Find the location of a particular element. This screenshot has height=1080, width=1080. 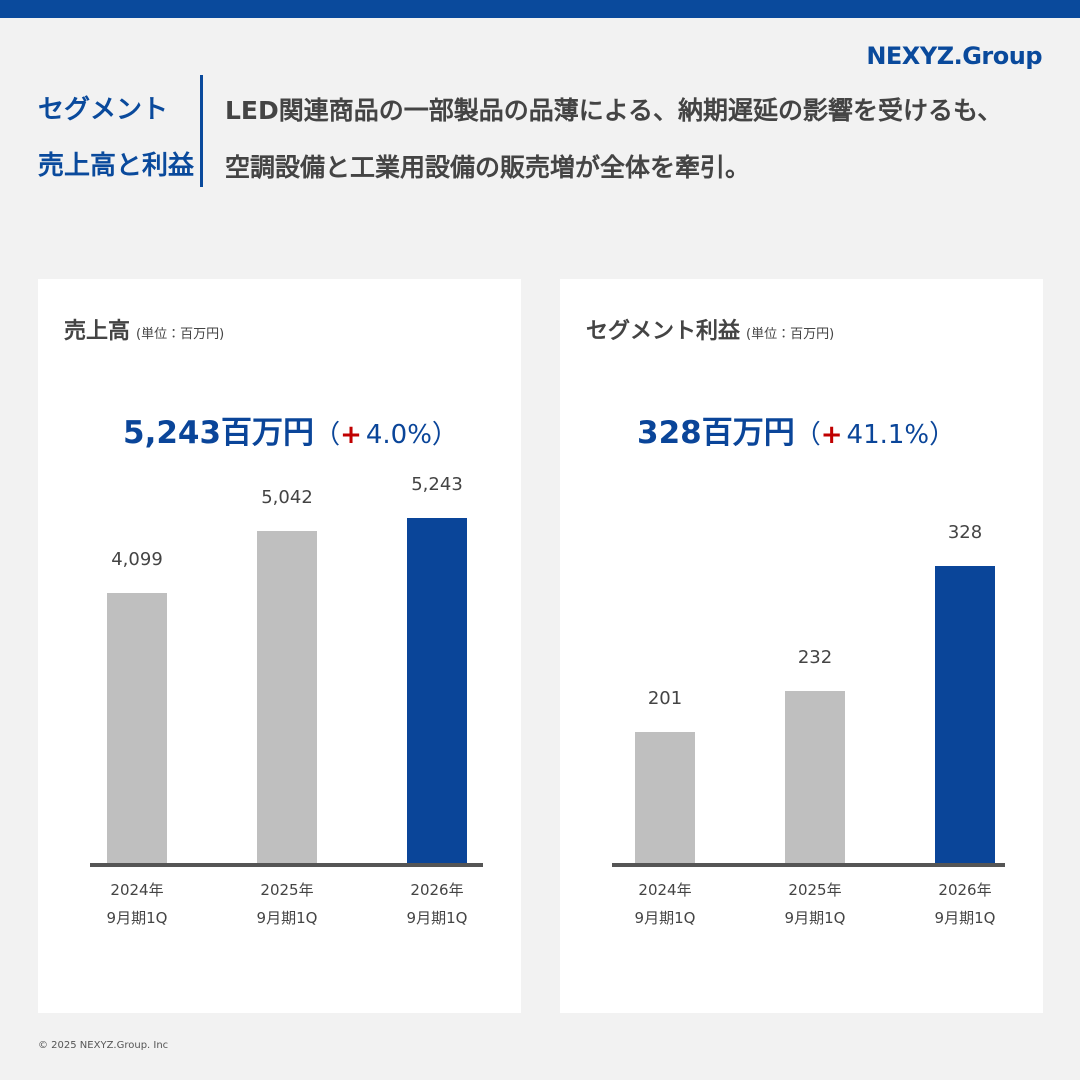

value-label: 4,099 is located at coordinates (137, 560).